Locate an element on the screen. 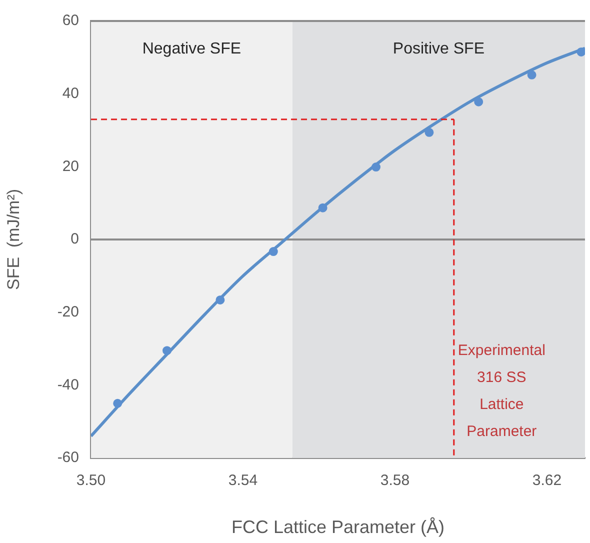 This screenshot has height=543, width=590. y-axis-title: SFE (mJ/m²) is located at coordinates (13, 239).